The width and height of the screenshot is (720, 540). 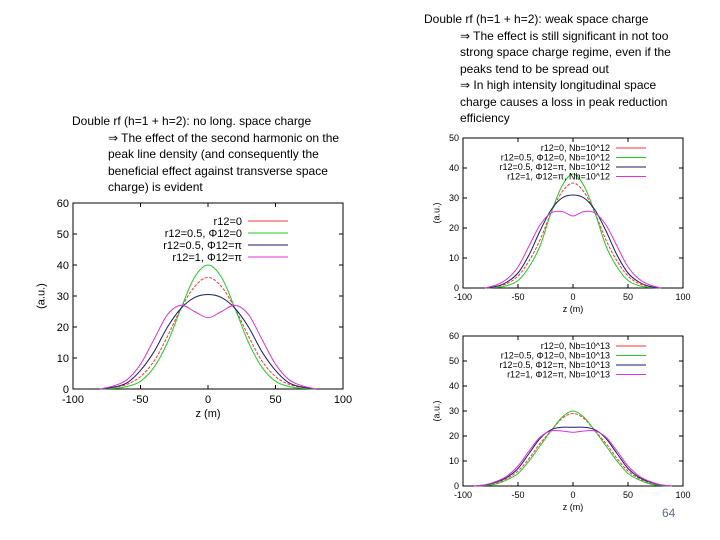 What do you see at coordinates (203, 234) in the screenshot?
I see `legend-label: r12=0.5, Φ12=0` at bounding box center [203, 234].